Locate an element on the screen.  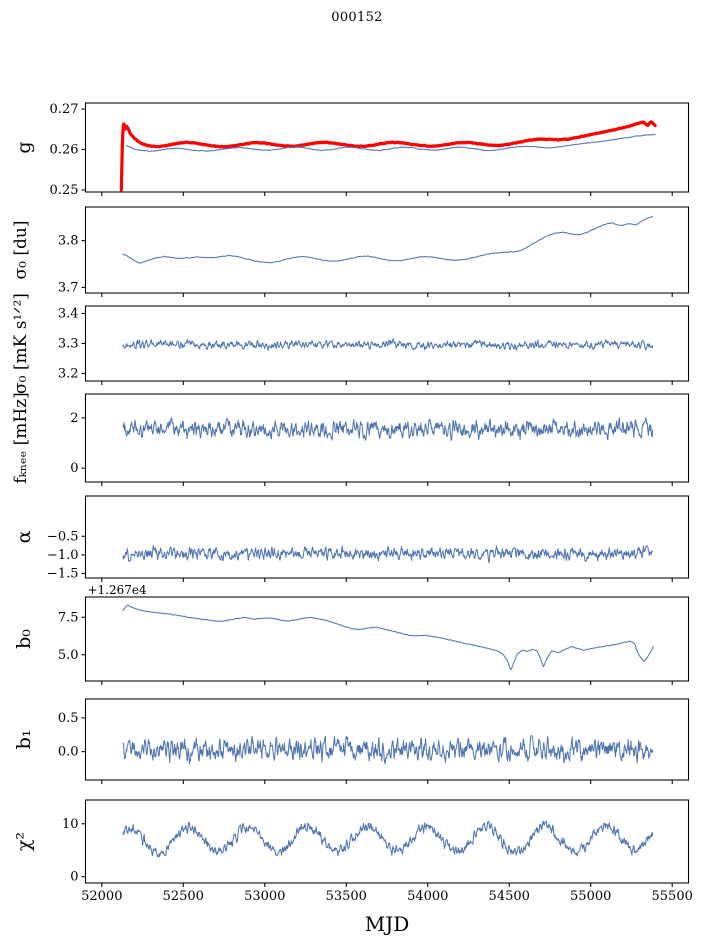
series-sigma0-du is located at coordinates (388, 239).